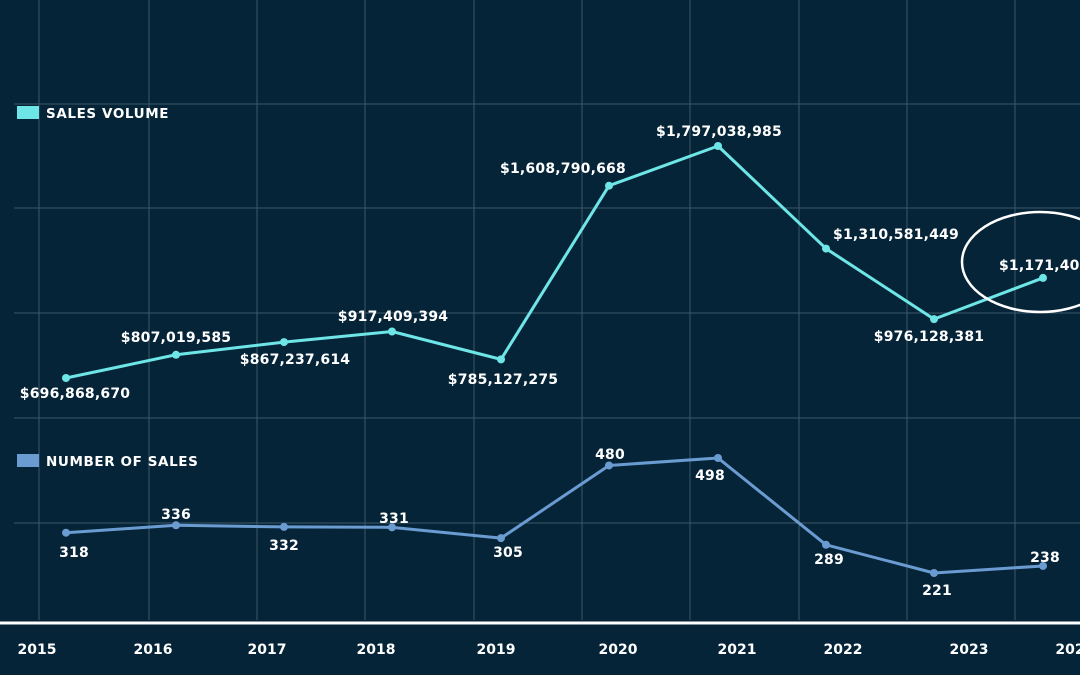  What do you see at coordinates (37, 650) in the screenshot?
I see `x-tick-label-2015: 2015` at bounding box center [37, 650].